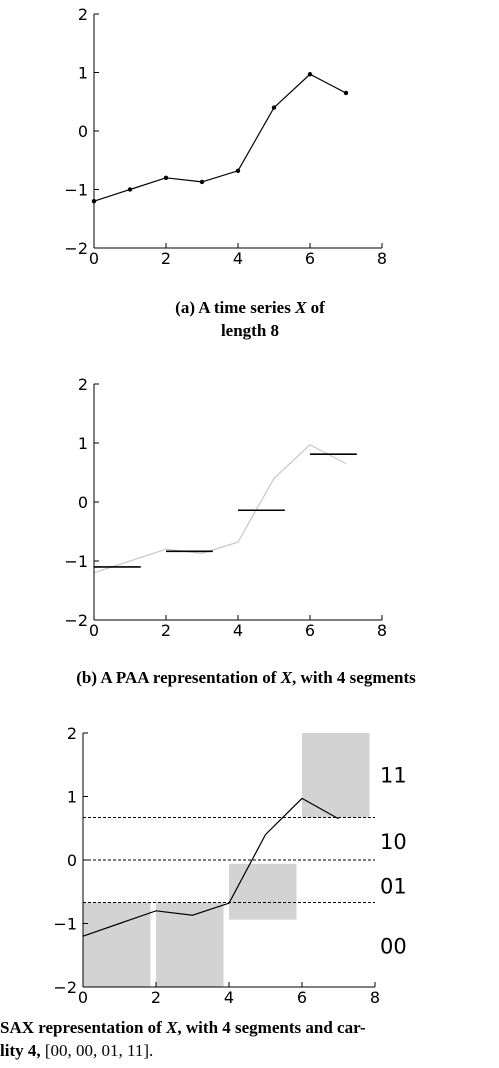 The width and height of the screenshot is (499, 1068). I want to click on sax-symbol-label: 11, so click(393, 775).